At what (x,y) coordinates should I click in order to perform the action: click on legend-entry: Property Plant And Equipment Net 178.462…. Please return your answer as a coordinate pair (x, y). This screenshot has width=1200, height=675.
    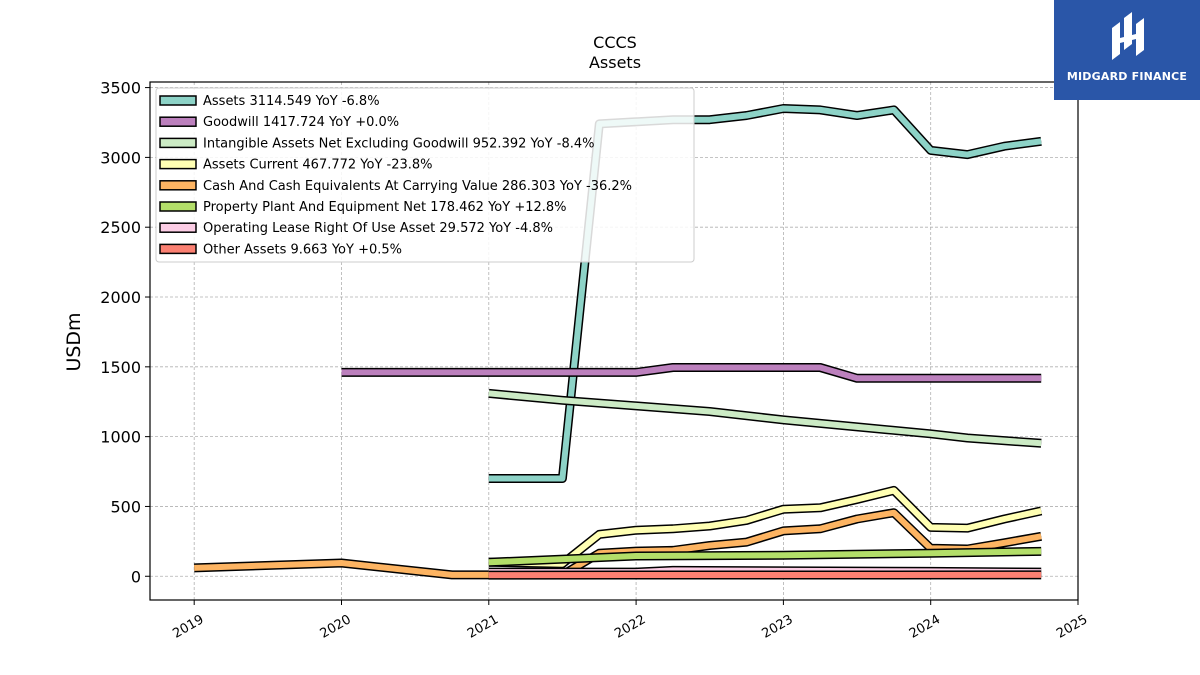
    Looking at the image, I should click on (385, 207).